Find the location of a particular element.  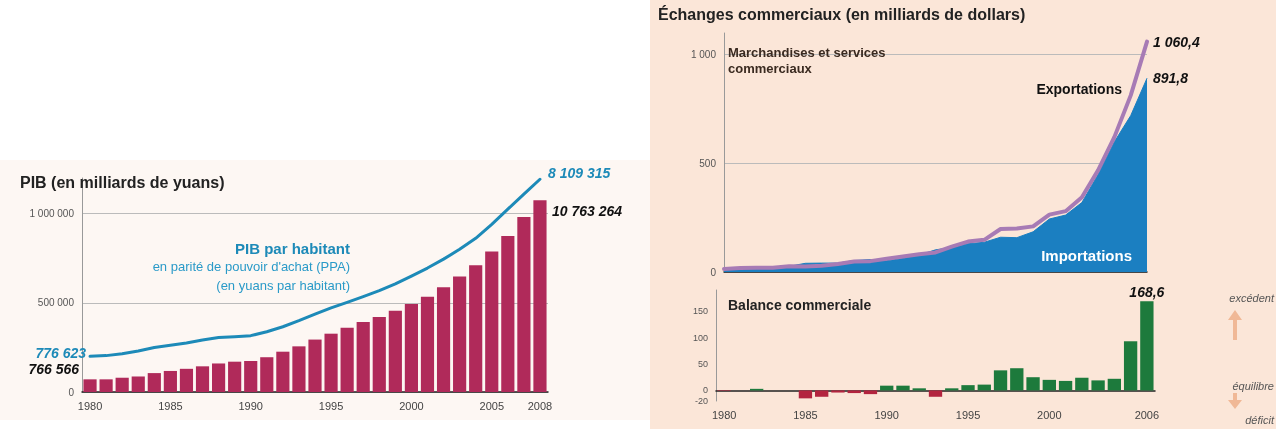

text: Balance commerciale is located at coordinates (800, 305).